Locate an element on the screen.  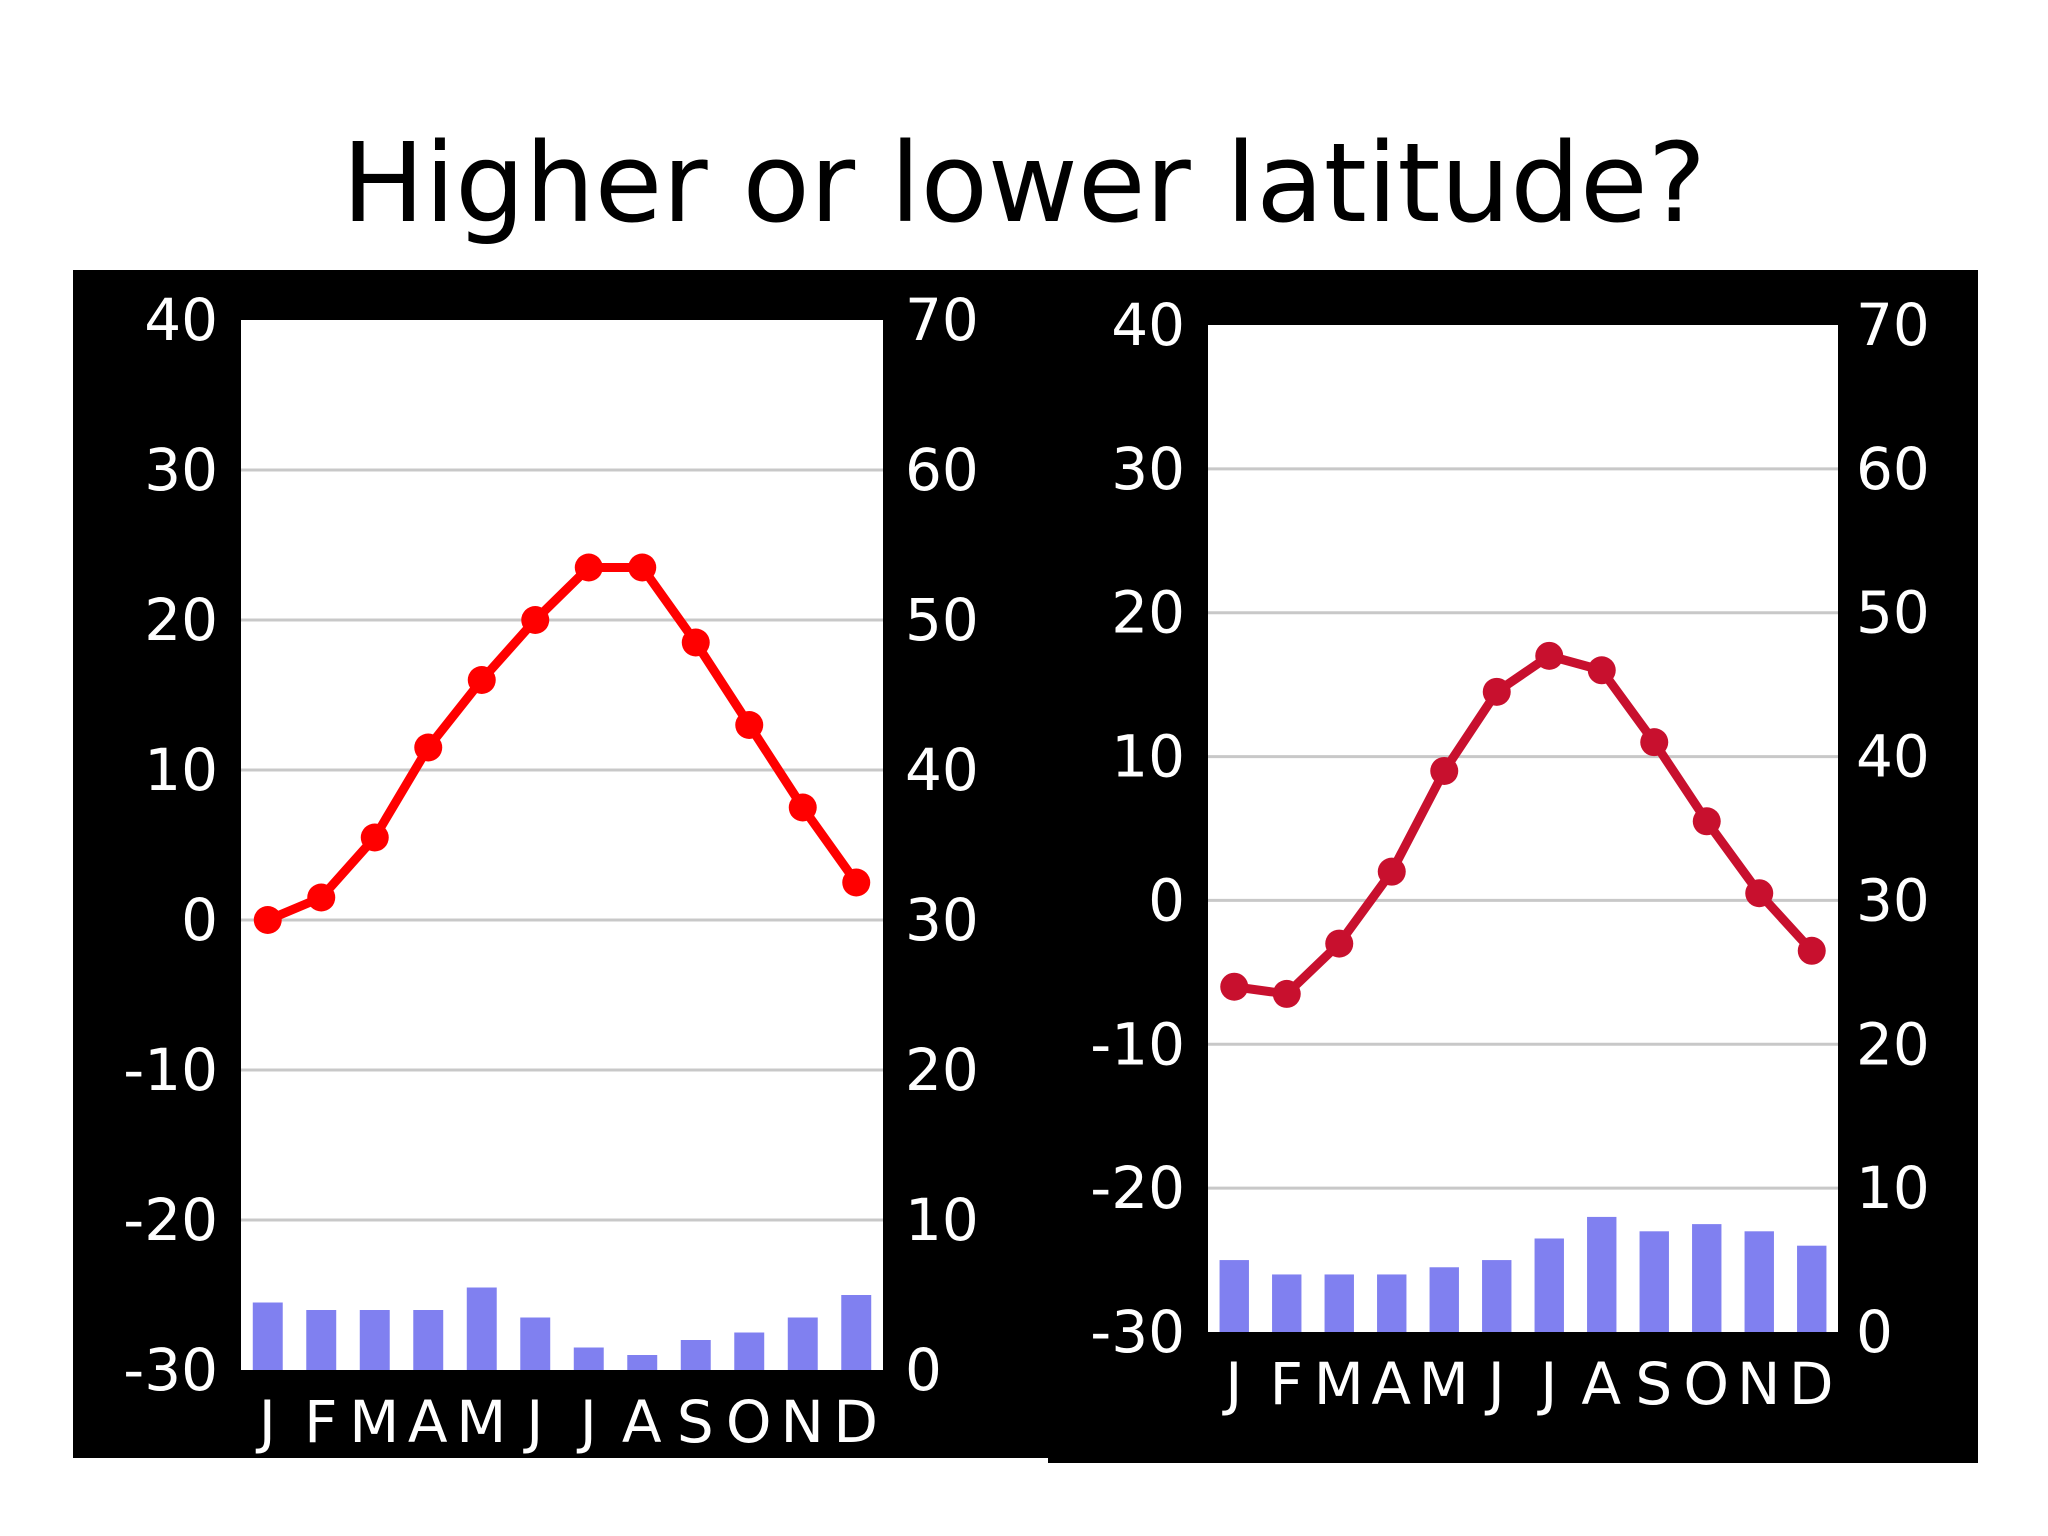
right-left-tick-label: 10 is located at coordinates (1148, 757).